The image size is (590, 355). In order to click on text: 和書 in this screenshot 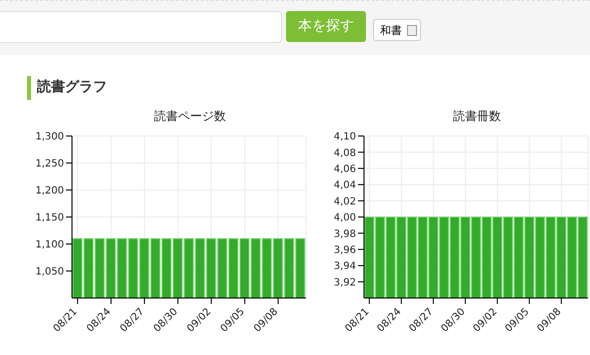, I will do `click(397, 30)`.